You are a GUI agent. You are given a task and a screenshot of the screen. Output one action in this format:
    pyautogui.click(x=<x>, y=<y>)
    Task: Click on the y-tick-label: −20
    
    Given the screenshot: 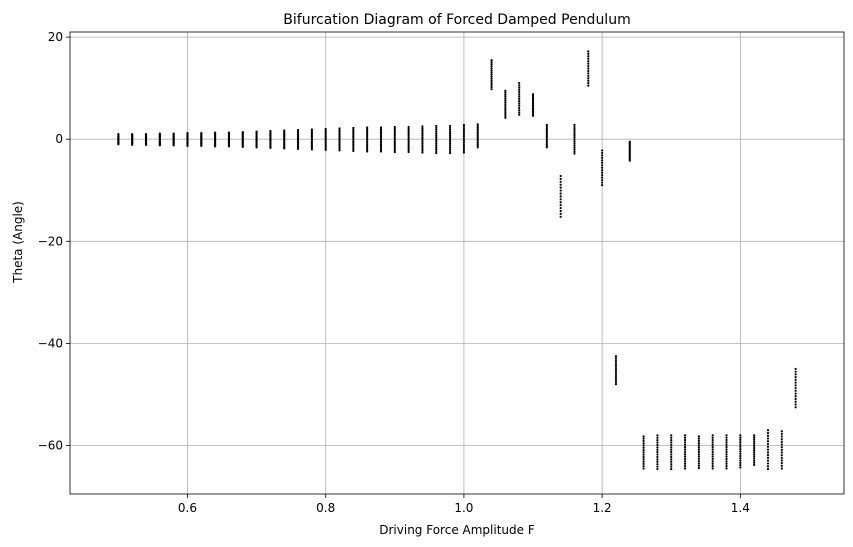 What is the action you would take?
    pyautogui.click(x=50, y=241)
    